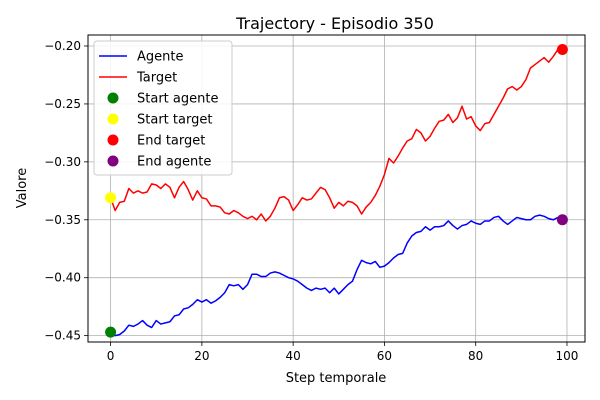 The height and width of the screenshot is (400, 600). What do you see at coordinates (562, 220) in the screenshot?
I see `marker-end-agente` at bounding box center [562, 220].